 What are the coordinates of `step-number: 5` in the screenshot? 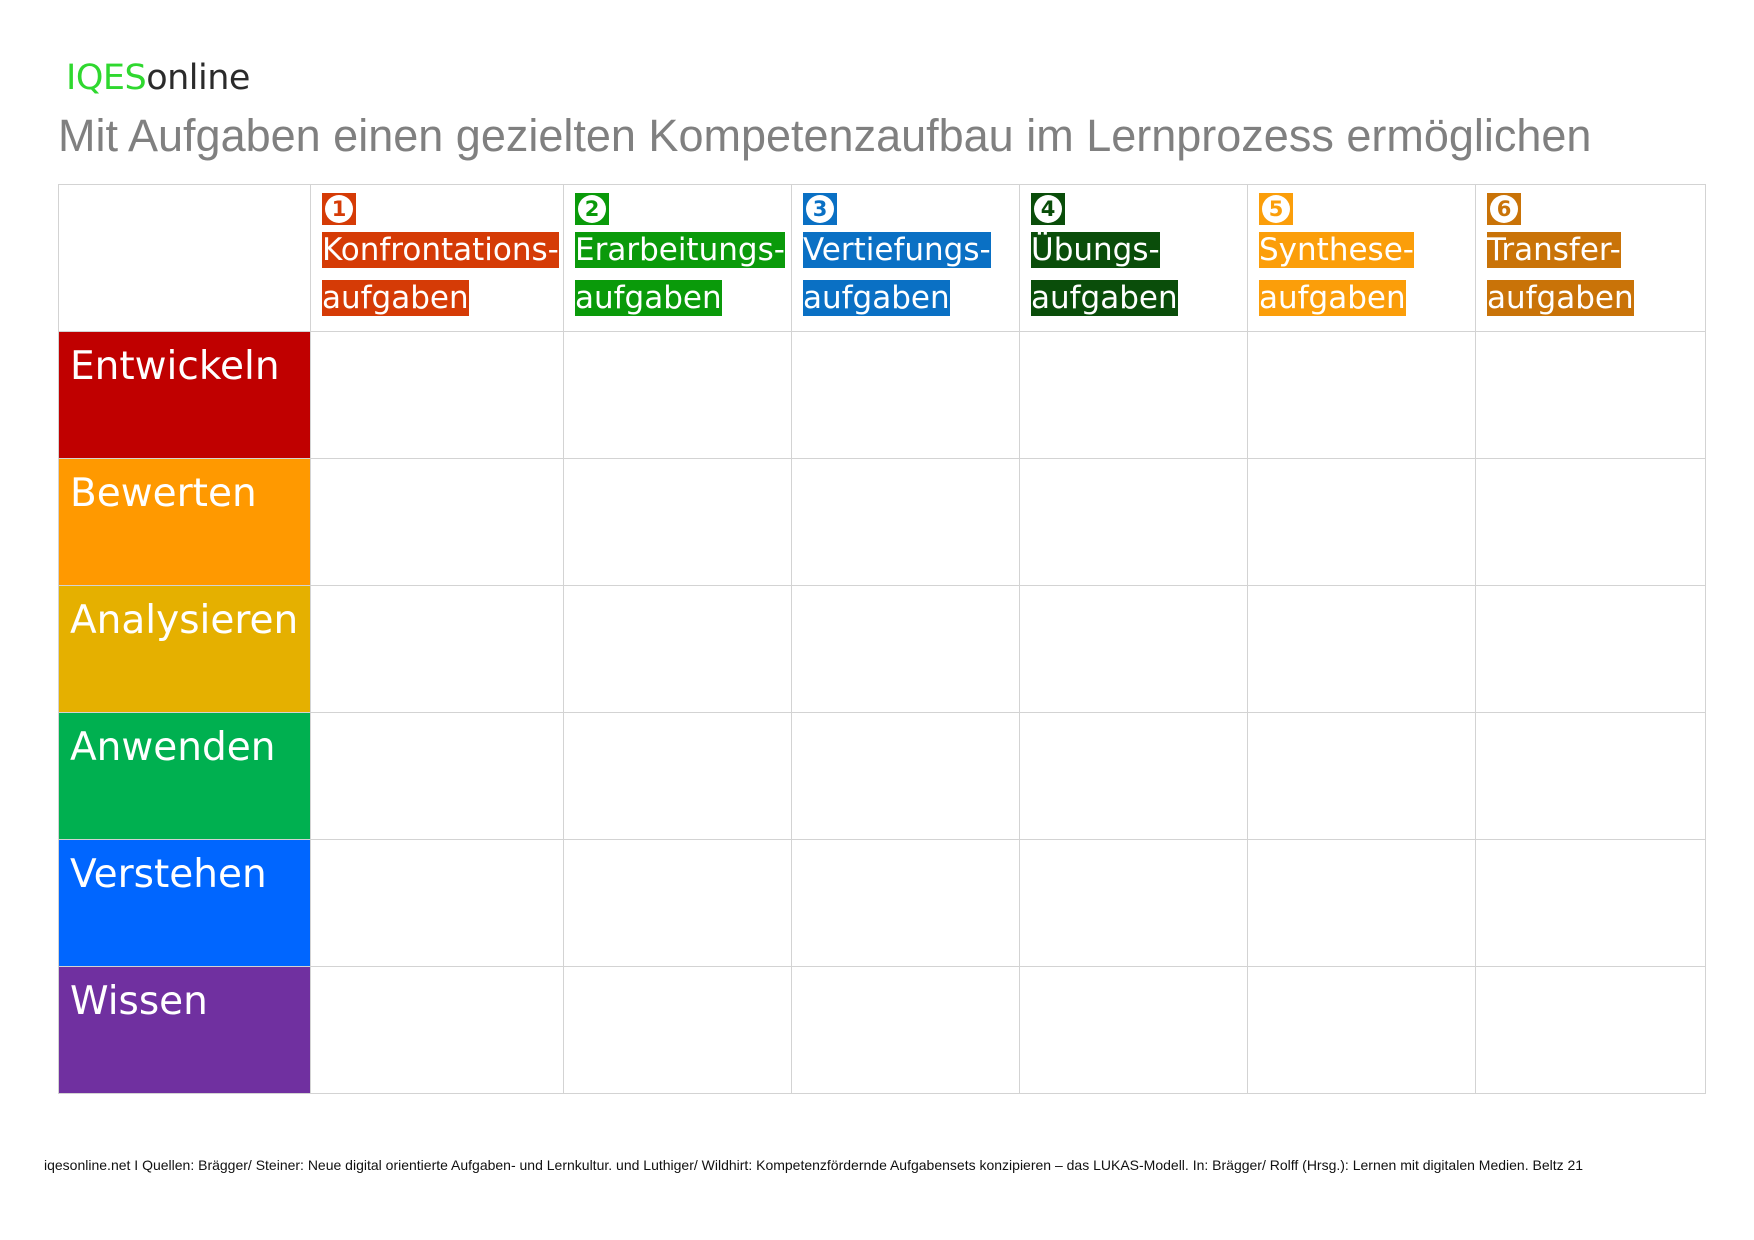 It's located at (1276, 209).